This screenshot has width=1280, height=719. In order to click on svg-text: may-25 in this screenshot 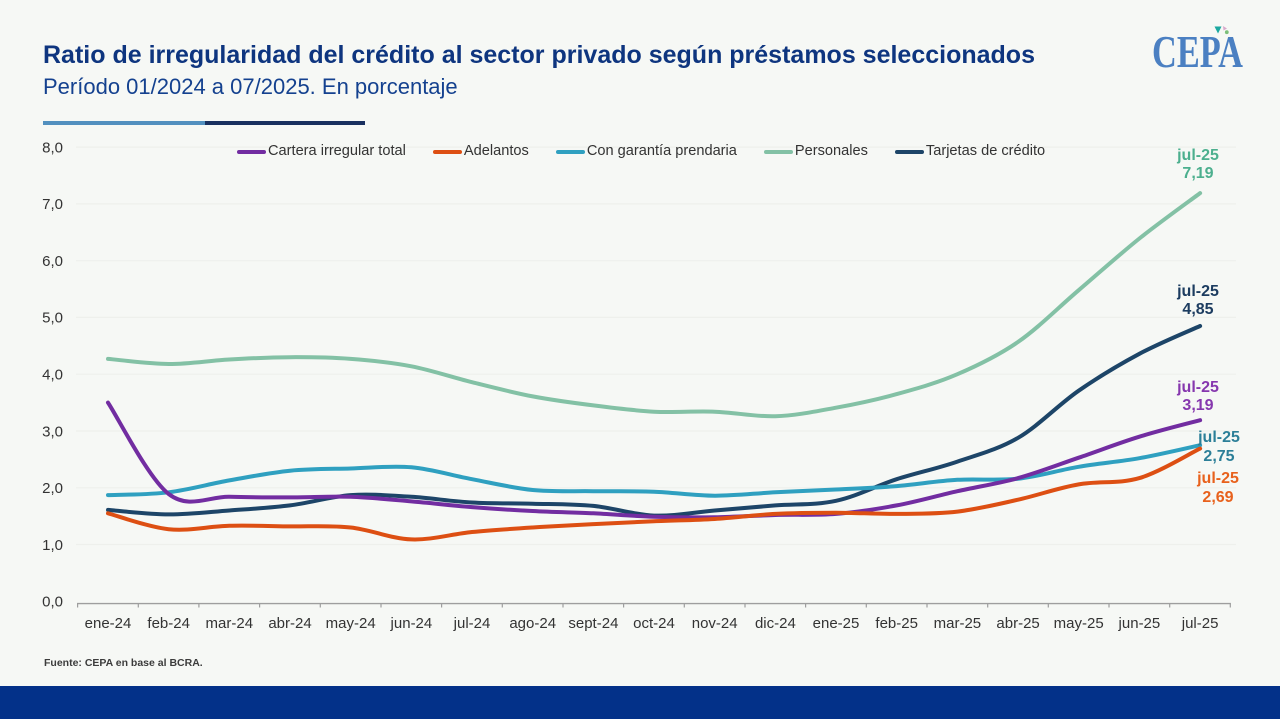, I will do `click(1079, 623)`.